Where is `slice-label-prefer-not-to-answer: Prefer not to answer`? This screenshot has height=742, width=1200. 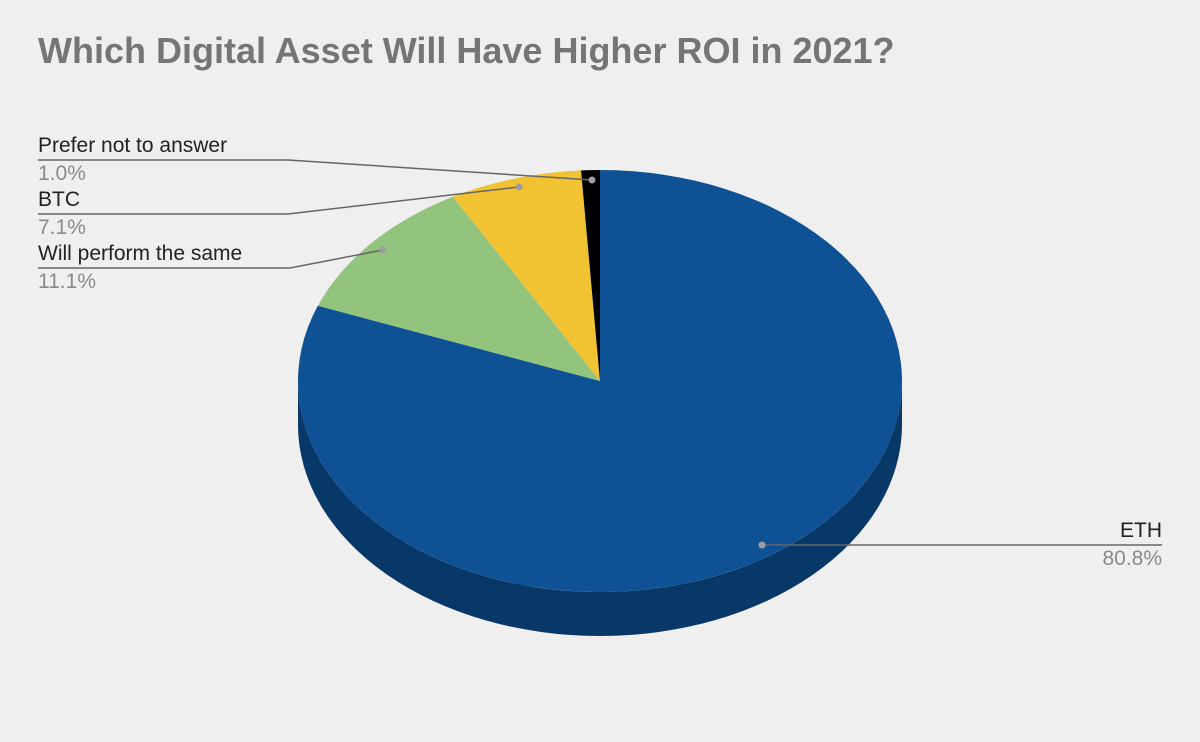
slice-label-prefer-not-to-answer: Prefer not to answer is located at coordinates (132, 145).